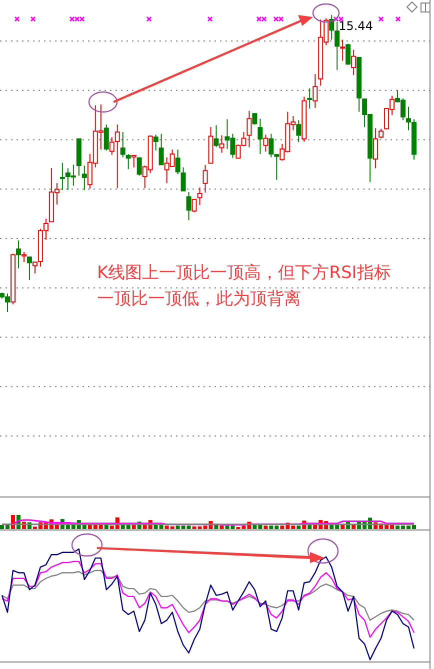  Describe the element at coordinates (355, 26) in the screenshot. I see `annotation: 15.44` at that location.